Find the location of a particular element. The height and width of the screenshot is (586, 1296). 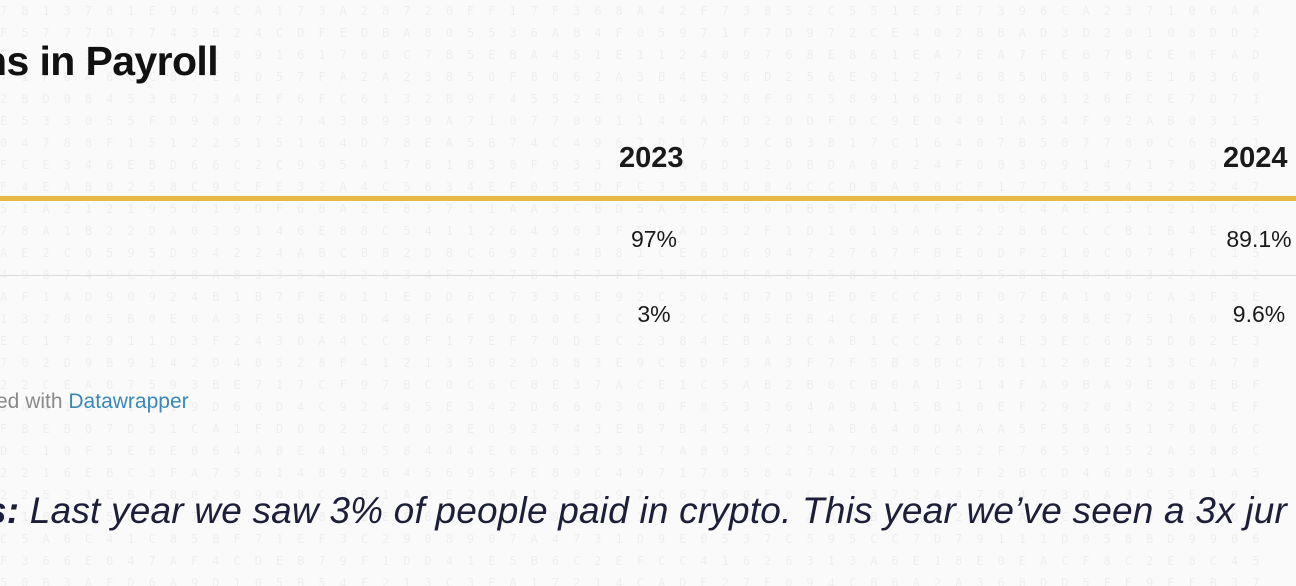

quote-lead: s: is located at coordinates (10, 510).